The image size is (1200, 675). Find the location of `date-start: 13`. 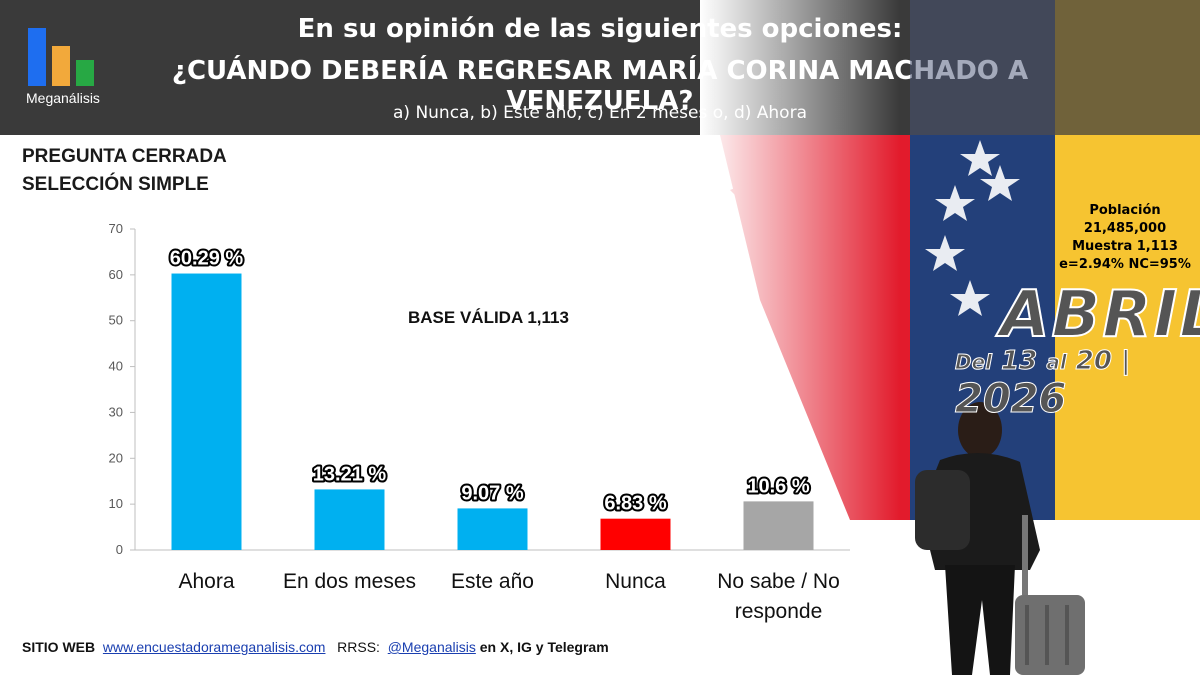

date-start: 13 is located at coordinates (1019, 361).